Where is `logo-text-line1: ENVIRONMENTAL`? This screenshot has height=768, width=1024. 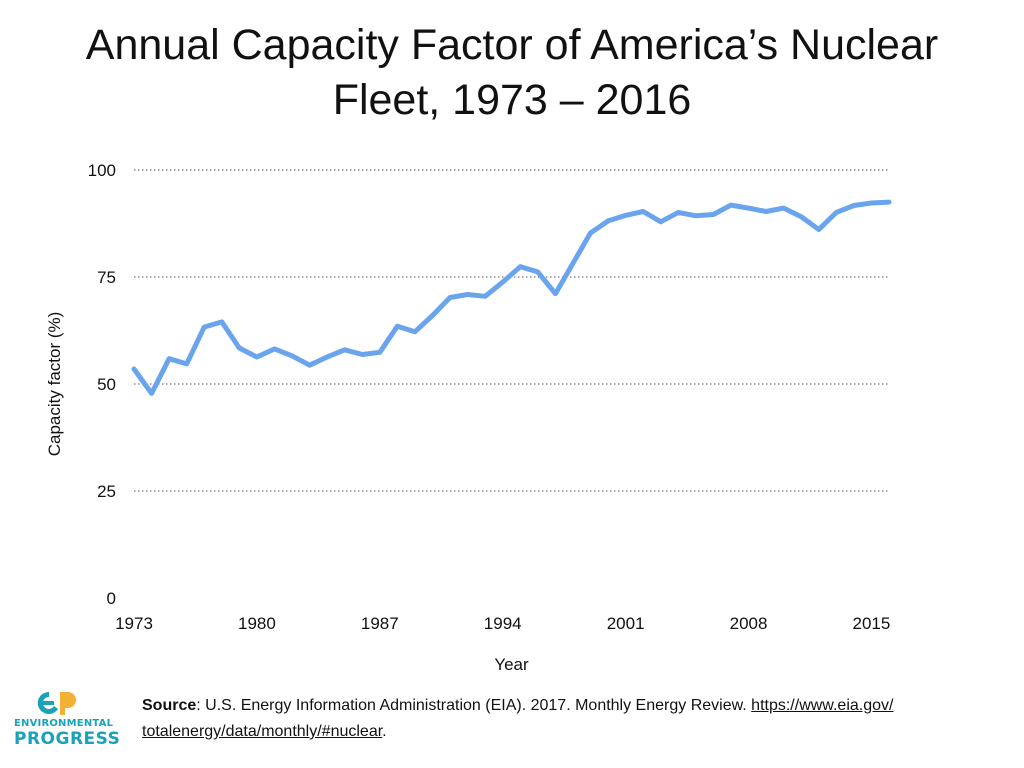
logo-text-line1: ENVIRONMENTAL is located at coordinates (64, 723).